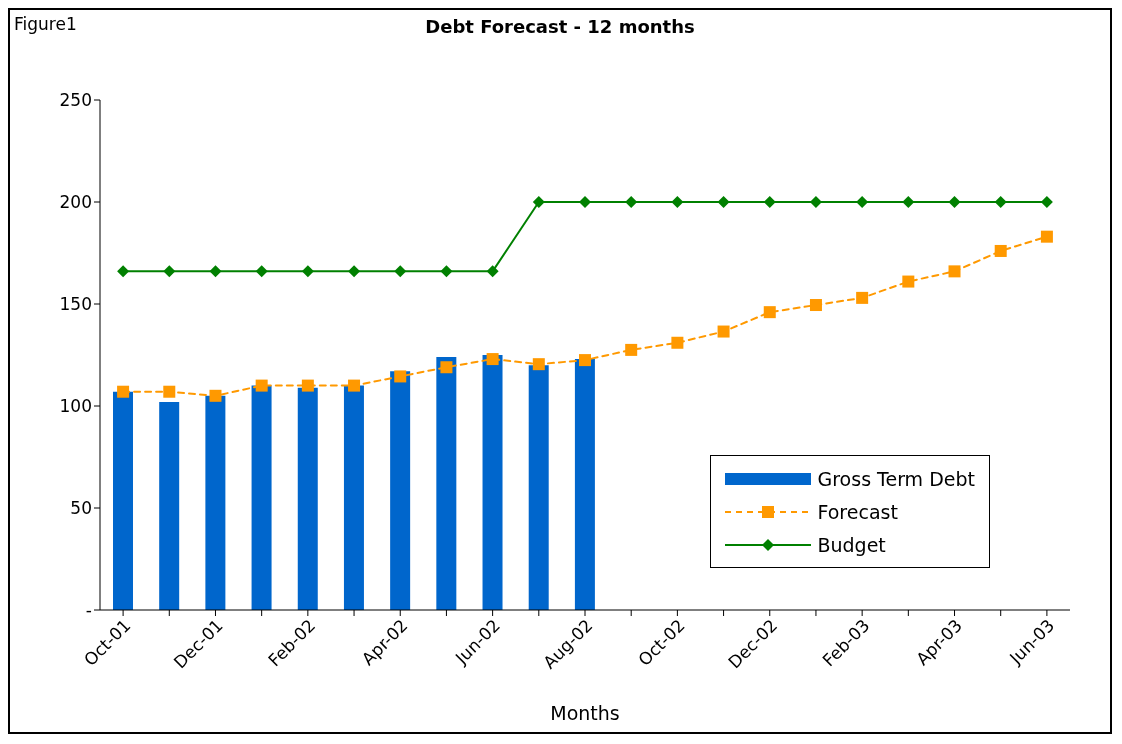  I want to click on legend-label: Budget, so click(851, 544).